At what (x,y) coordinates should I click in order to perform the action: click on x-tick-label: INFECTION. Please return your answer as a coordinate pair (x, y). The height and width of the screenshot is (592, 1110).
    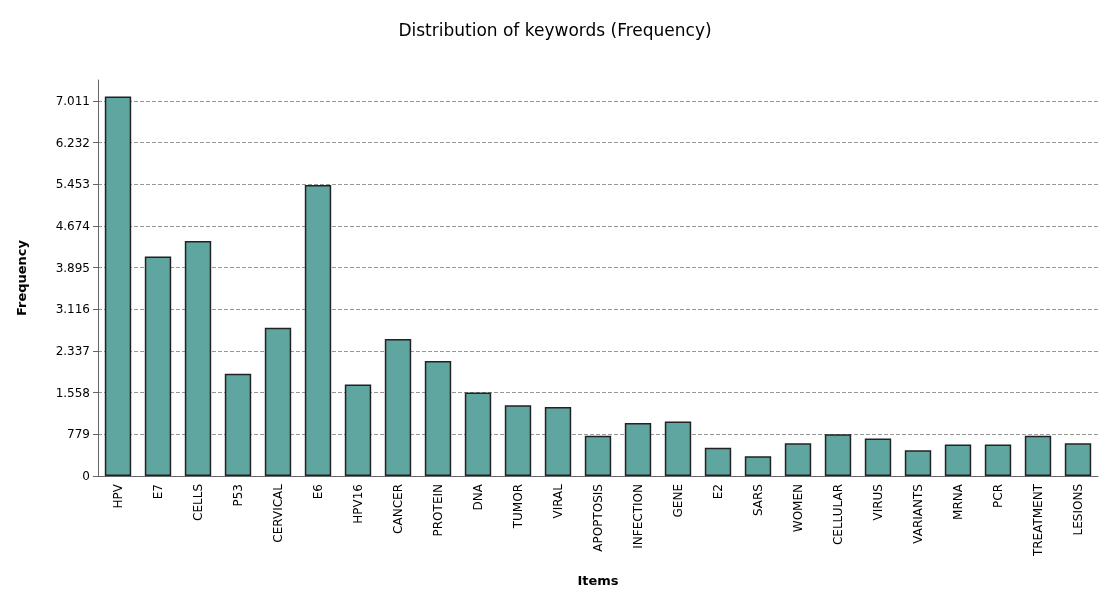
    Looking at the image, I should click on (638, 516).